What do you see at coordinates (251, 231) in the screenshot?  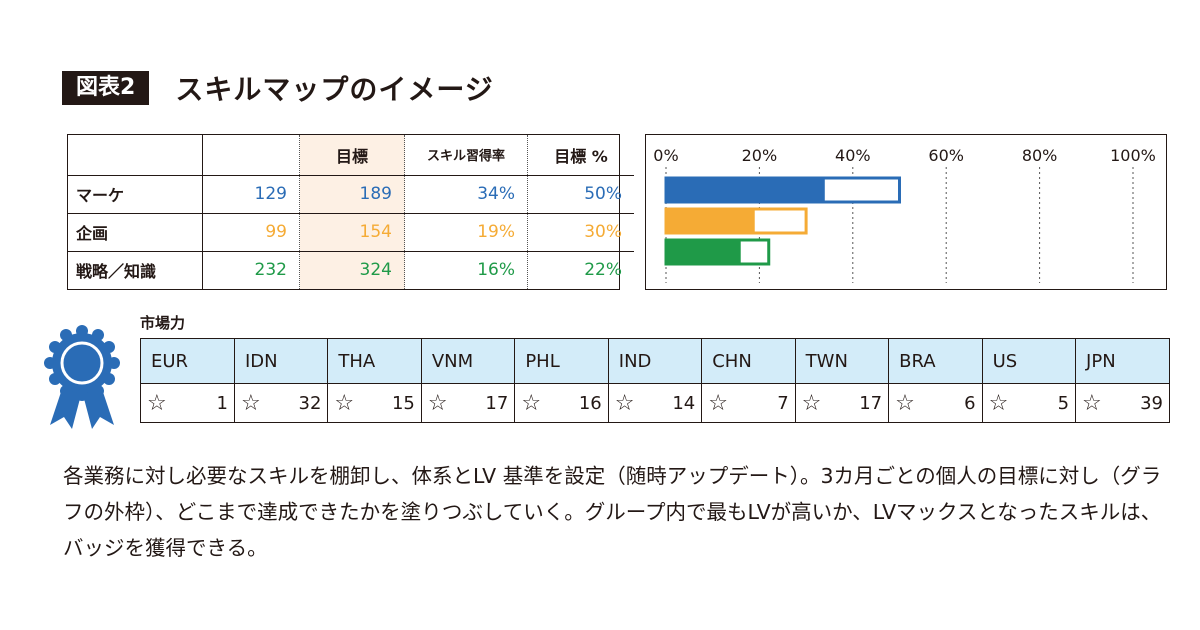 I see `row-current: 99` at bounding box center [251, 231].